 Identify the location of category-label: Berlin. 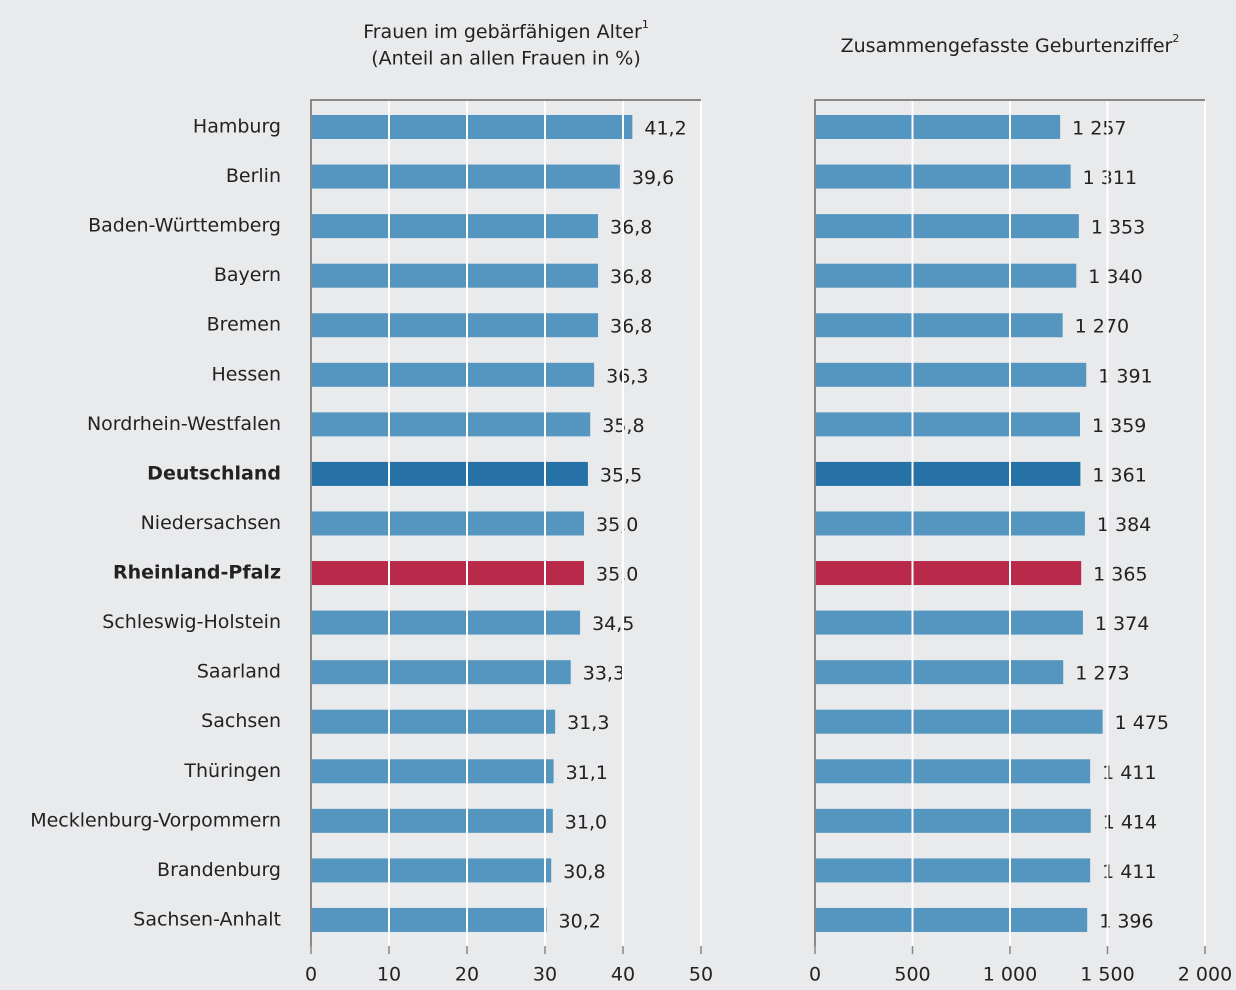
(253, 176).